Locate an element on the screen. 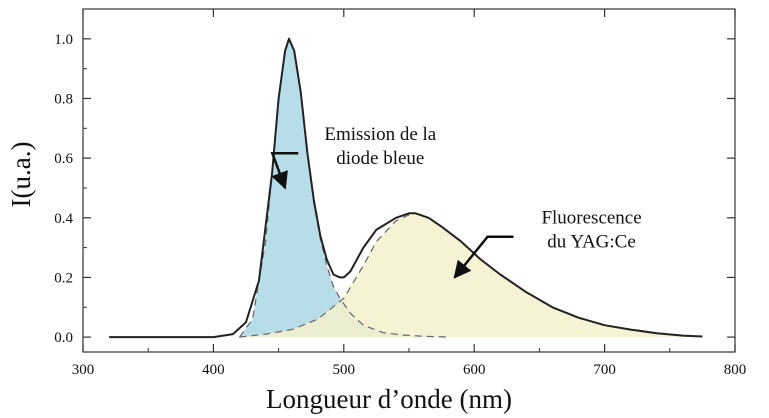 The width and height of the screenshot is (769, 418). x-axis-title: Longueur d’onde (nm) is located at coordinates (389, 399).